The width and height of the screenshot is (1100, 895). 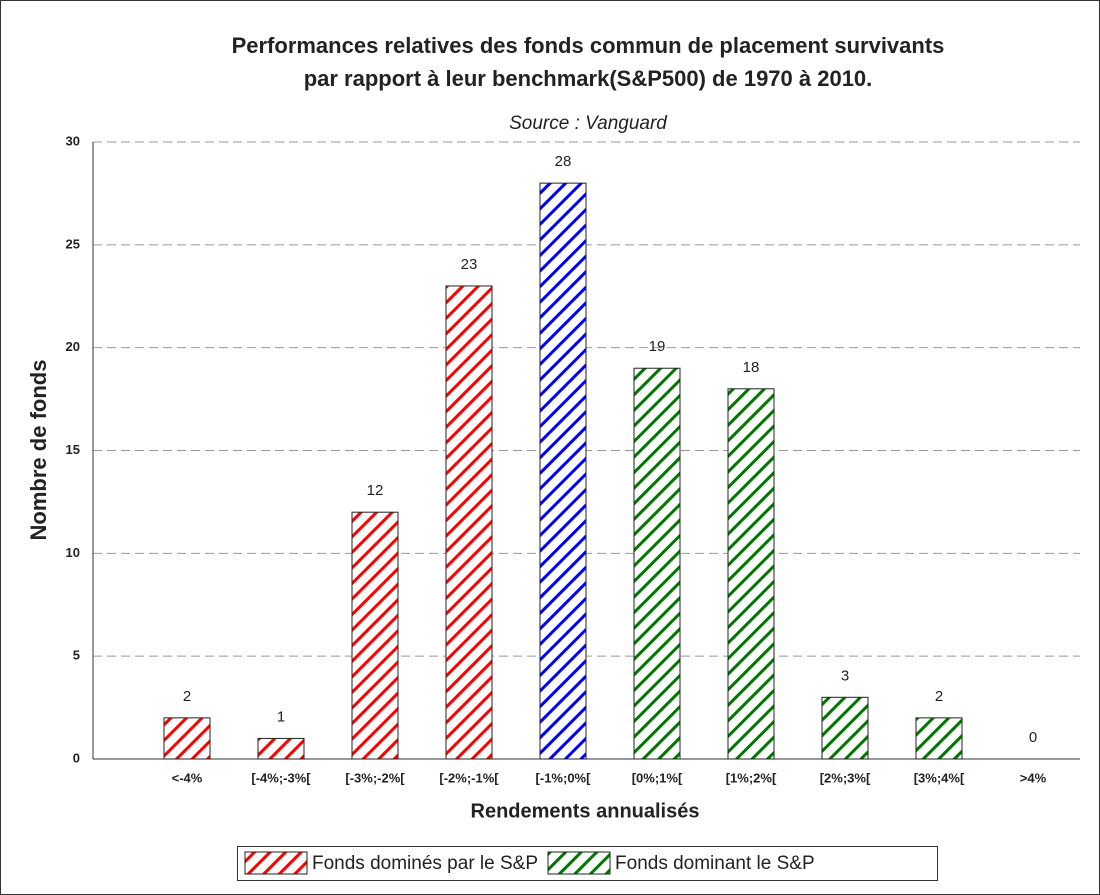 I want to click on x-tick-label: >4%, so click(x=1033, y=777).